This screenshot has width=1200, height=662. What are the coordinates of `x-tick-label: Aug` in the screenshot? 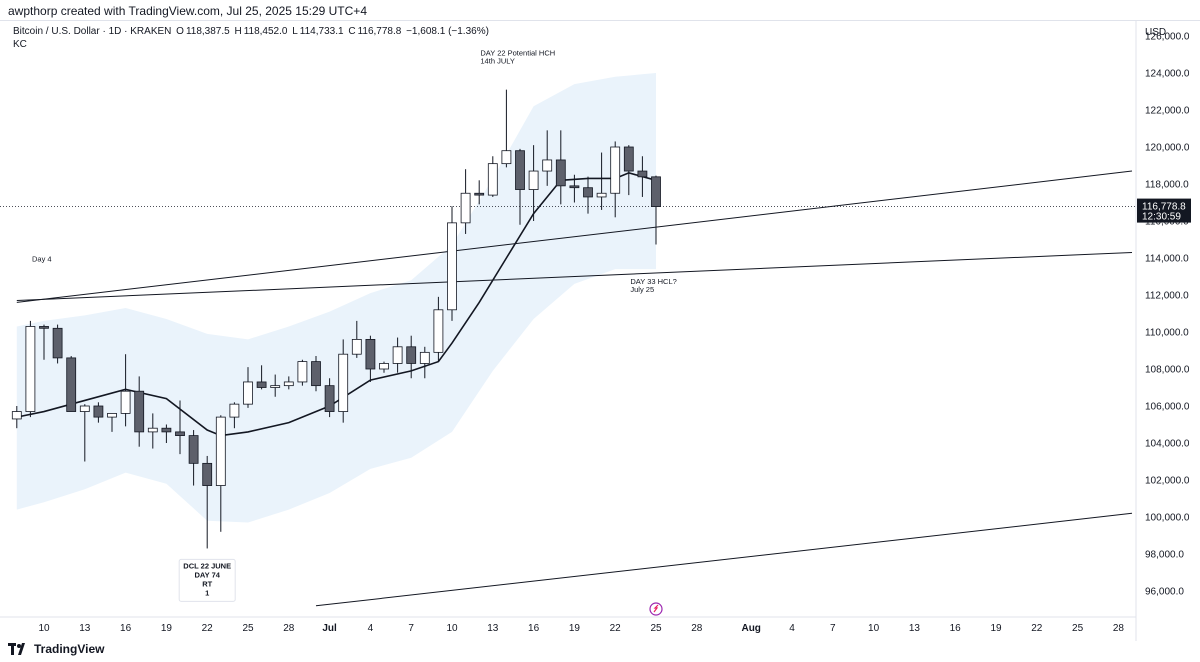 It's located at (750, 628).